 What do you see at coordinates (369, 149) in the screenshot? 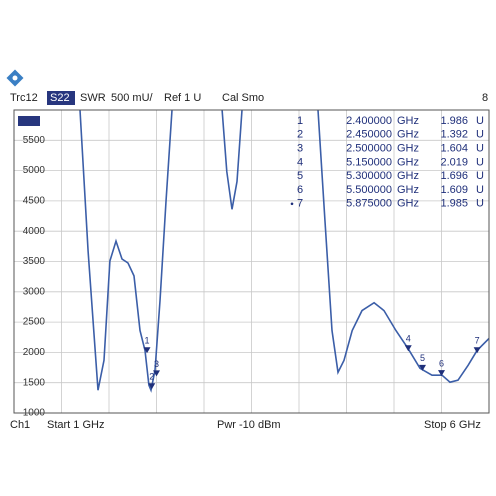
I see `marker-frequency: 2.500000` at bounding box center [369, 149].